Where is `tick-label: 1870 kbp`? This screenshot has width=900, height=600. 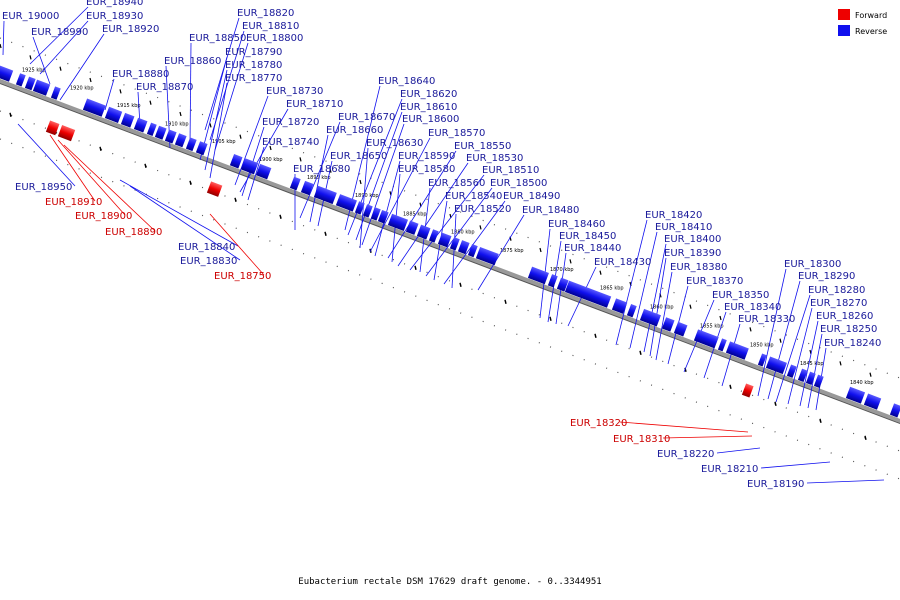
tick-label: 1870 kbp is located at coordinates (562, 270).